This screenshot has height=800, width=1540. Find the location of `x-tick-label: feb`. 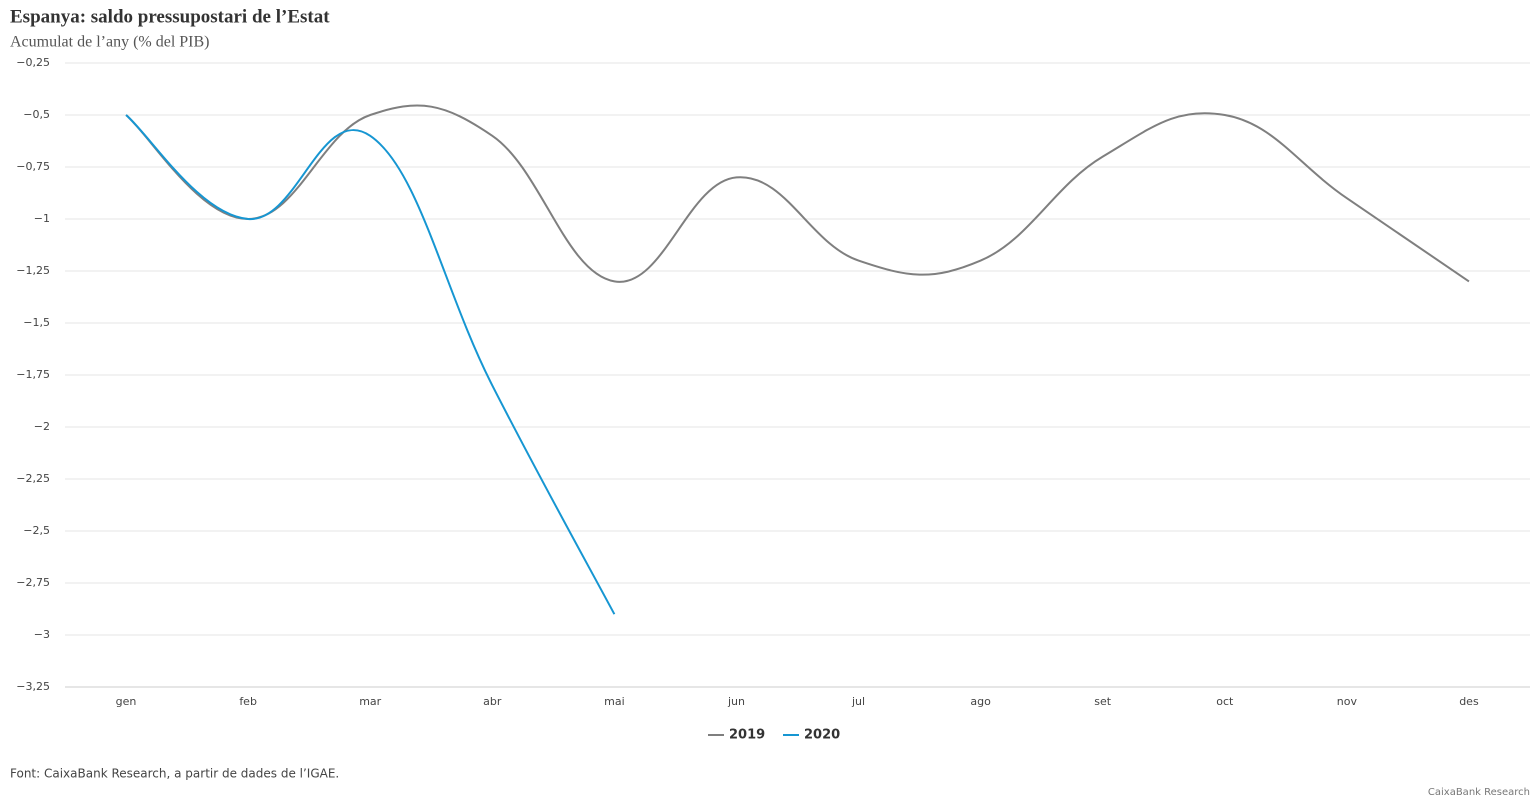

x-tick-label: feb is located at coordinates (248, 701).